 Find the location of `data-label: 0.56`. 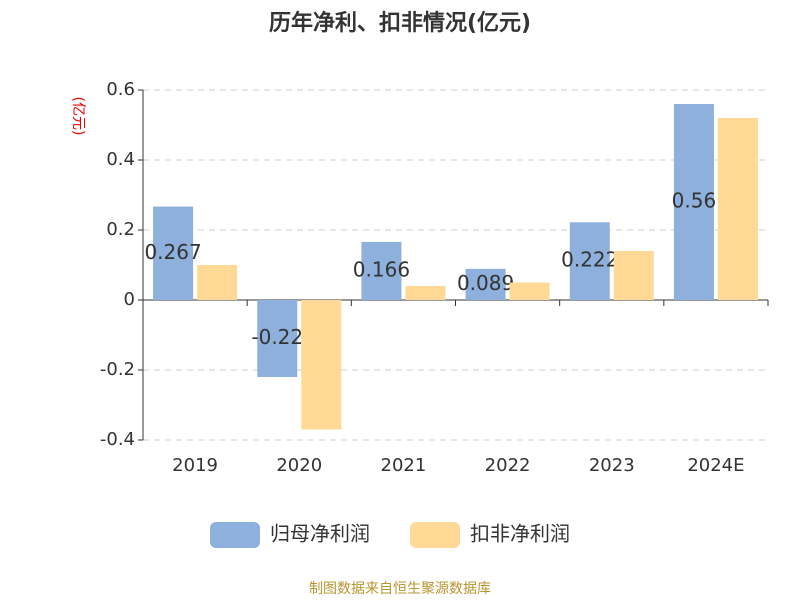

data-label: 0.56 is located at coordinates (694, 201).